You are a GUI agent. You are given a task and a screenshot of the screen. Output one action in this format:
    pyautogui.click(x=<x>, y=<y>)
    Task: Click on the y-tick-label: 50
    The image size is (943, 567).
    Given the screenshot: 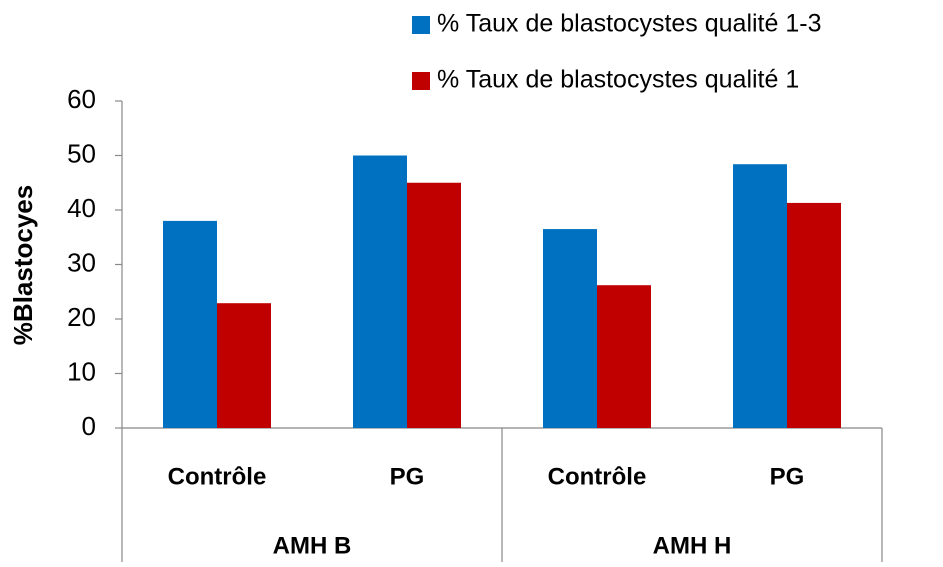 What is the action you would take?
    pyautogui.click(x=81, y=153)
    